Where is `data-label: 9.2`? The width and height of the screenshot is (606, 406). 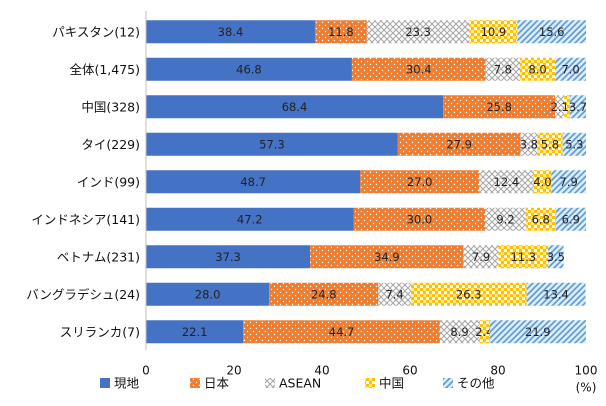
data-label: 9.2 is located at coordinates (505, 219).